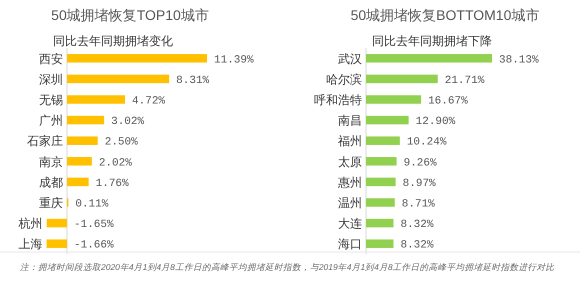  What do you see at coordinates (128, 122) in the screenshot?
I see `data-label: 3.02%` at bounding box center [128, 122].